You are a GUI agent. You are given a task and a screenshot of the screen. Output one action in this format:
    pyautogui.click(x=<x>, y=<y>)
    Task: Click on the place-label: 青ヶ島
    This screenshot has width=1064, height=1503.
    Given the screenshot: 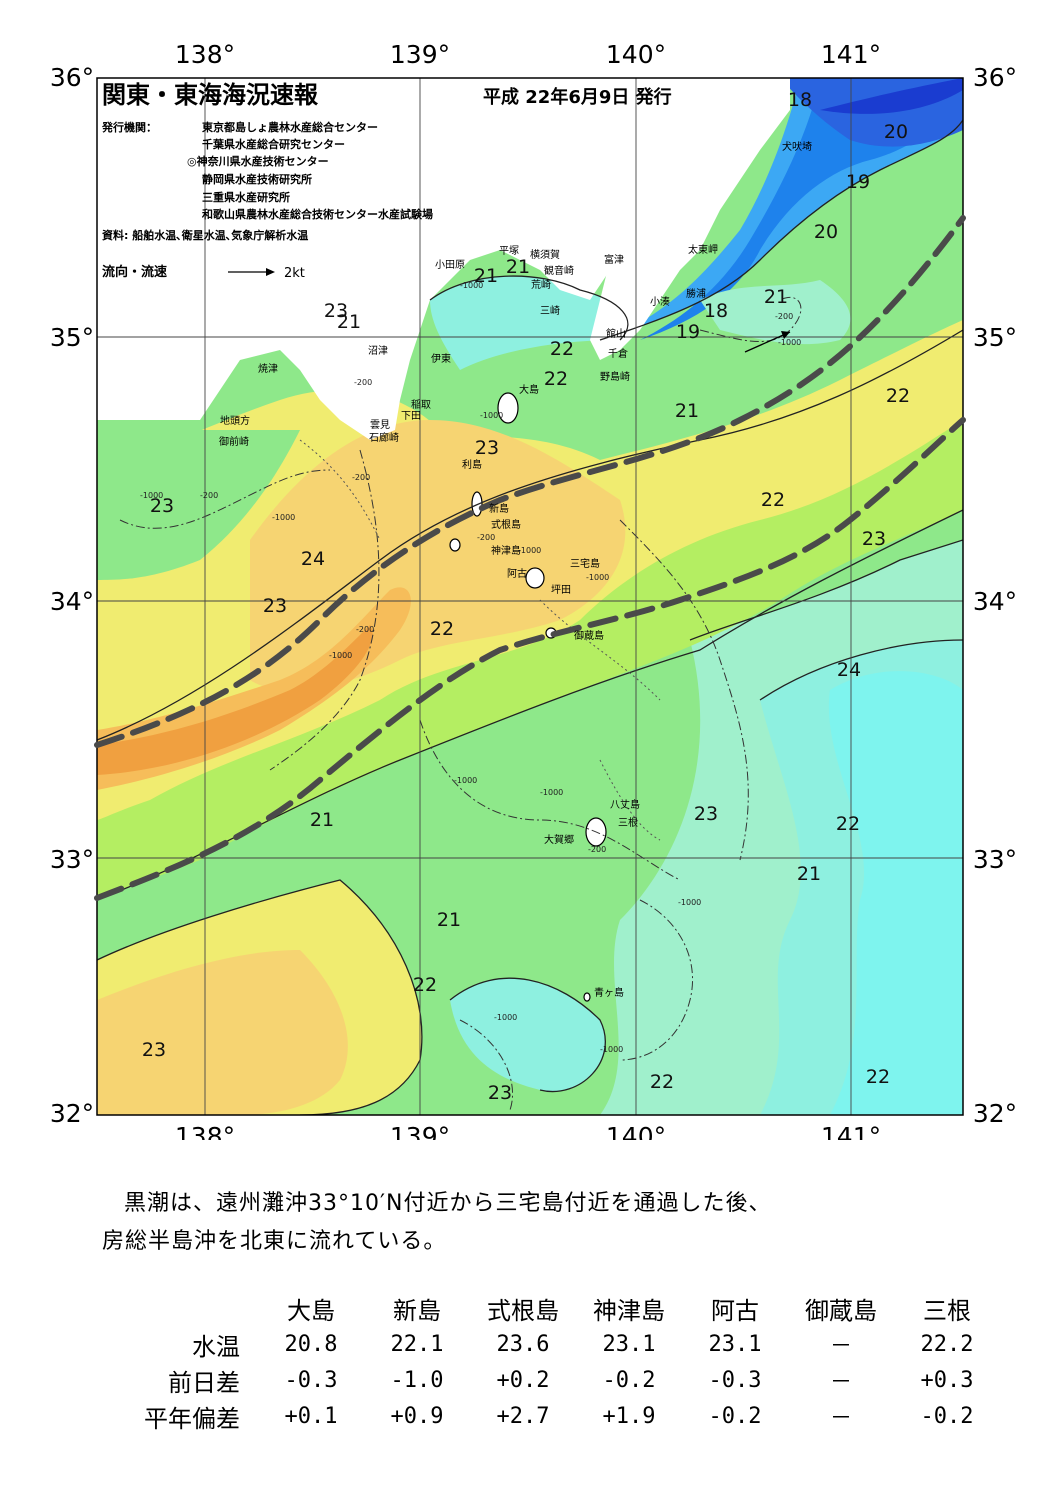 What is the action you would take?
    pyautogui.click(x=609, y=992)
    